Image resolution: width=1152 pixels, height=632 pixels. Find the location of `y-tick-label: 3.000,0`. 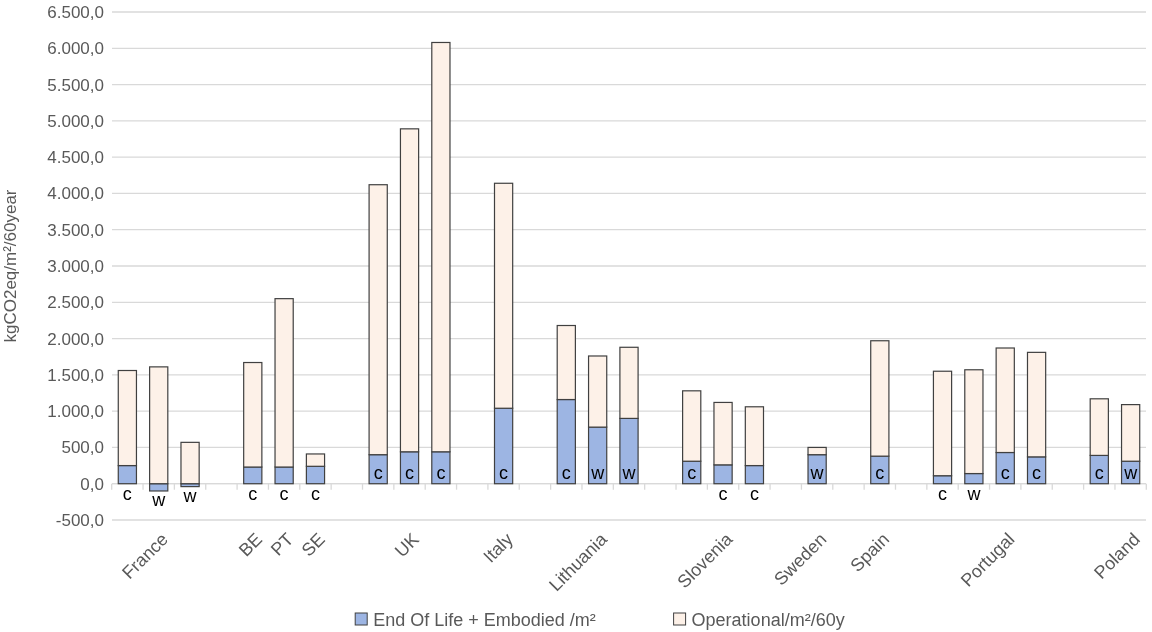

y-tick-label: 3.000,0 is located at coordinates (75, 266).